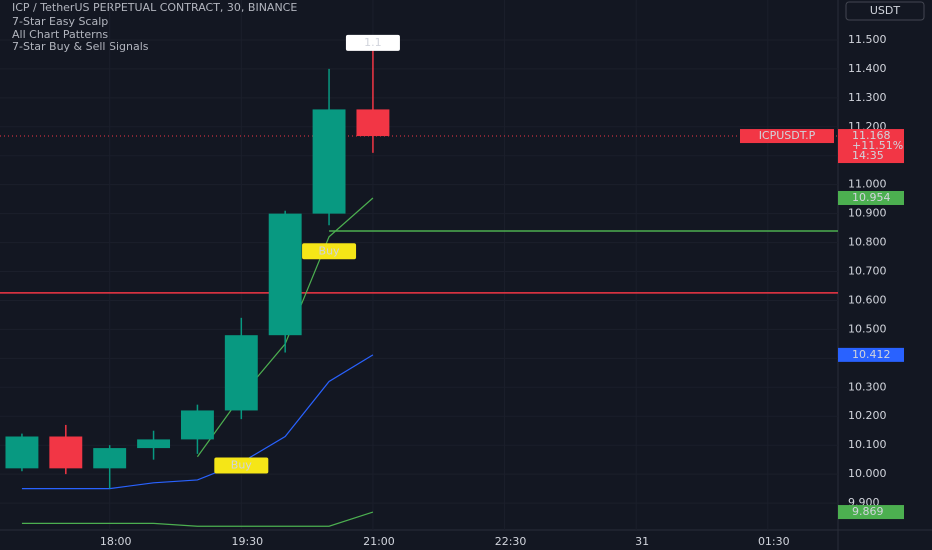  Describe the element at coordinates (867, 473) in the screenshot. I see `y-tick-label: 10.000` at that location.